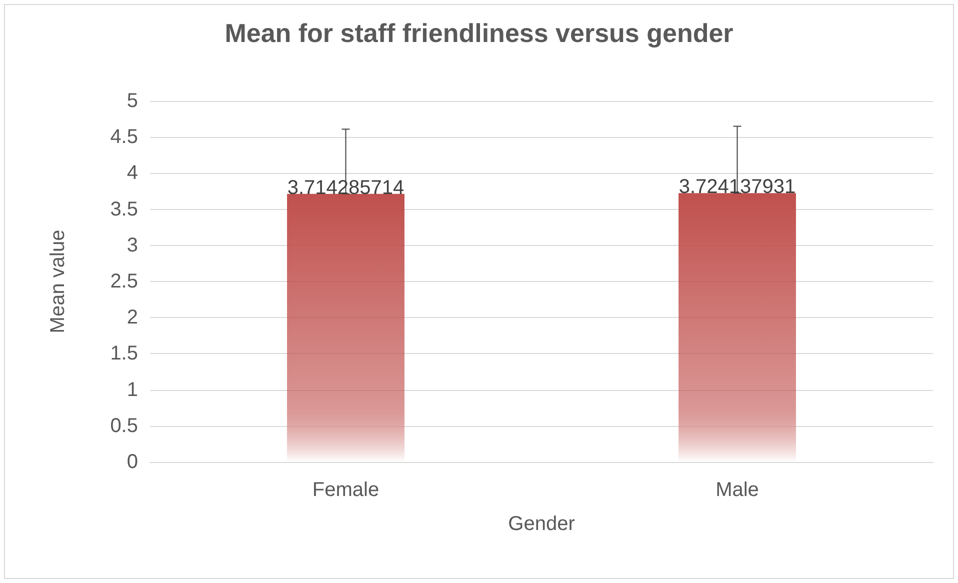 This screenshot has height=583, width=958. Describe the element at coordinates (132, 173) in the screenshot. I see `y-tick-label: 4` at that location.